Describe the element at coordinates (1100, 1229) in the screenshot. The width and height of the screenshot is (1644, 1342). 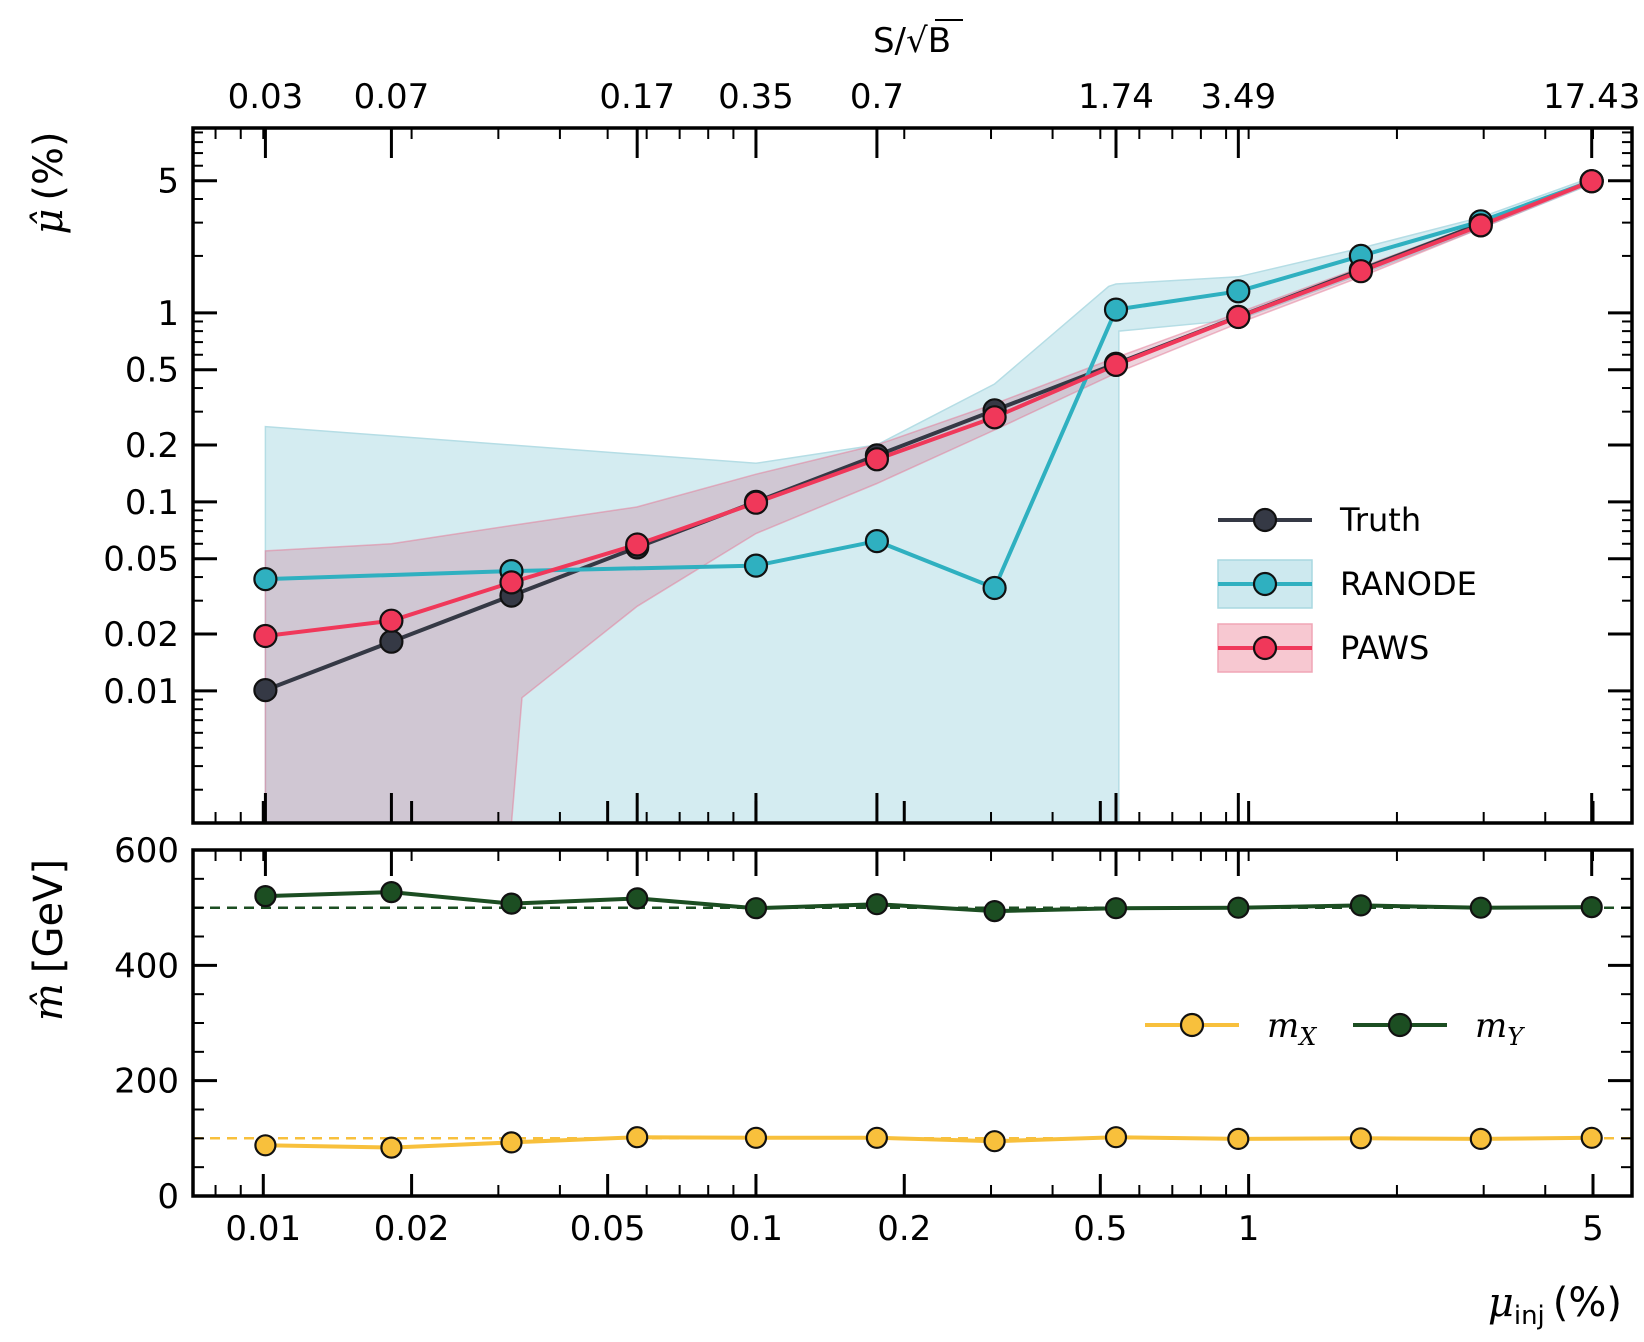
I see `x-tick-label: 0.5` at that location.